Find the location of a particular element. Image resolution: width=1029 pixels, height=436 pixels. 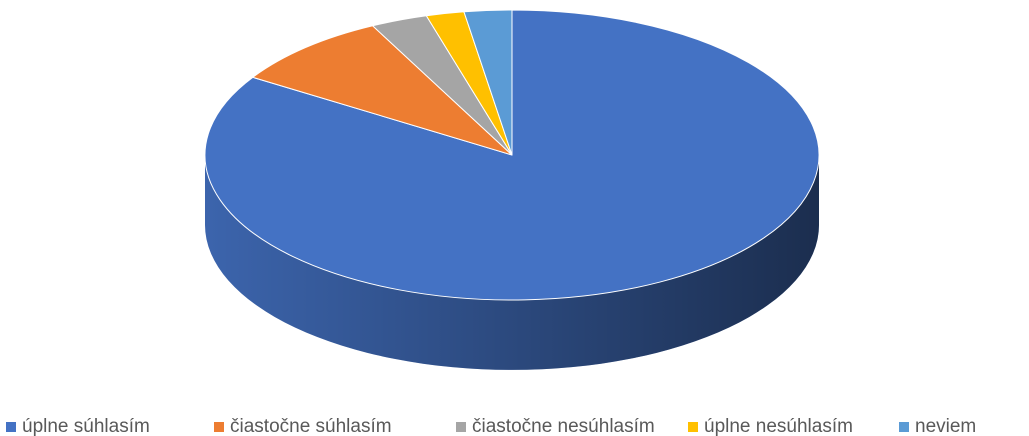

legend-label: úplne súhlasím is located at coordinates (86, 426).